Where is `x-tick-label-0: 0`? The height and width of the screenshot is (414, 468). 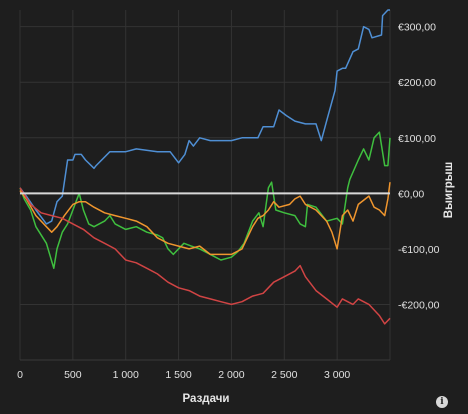
x-tick-label-0: 0 is located at coordinates (20, 375).